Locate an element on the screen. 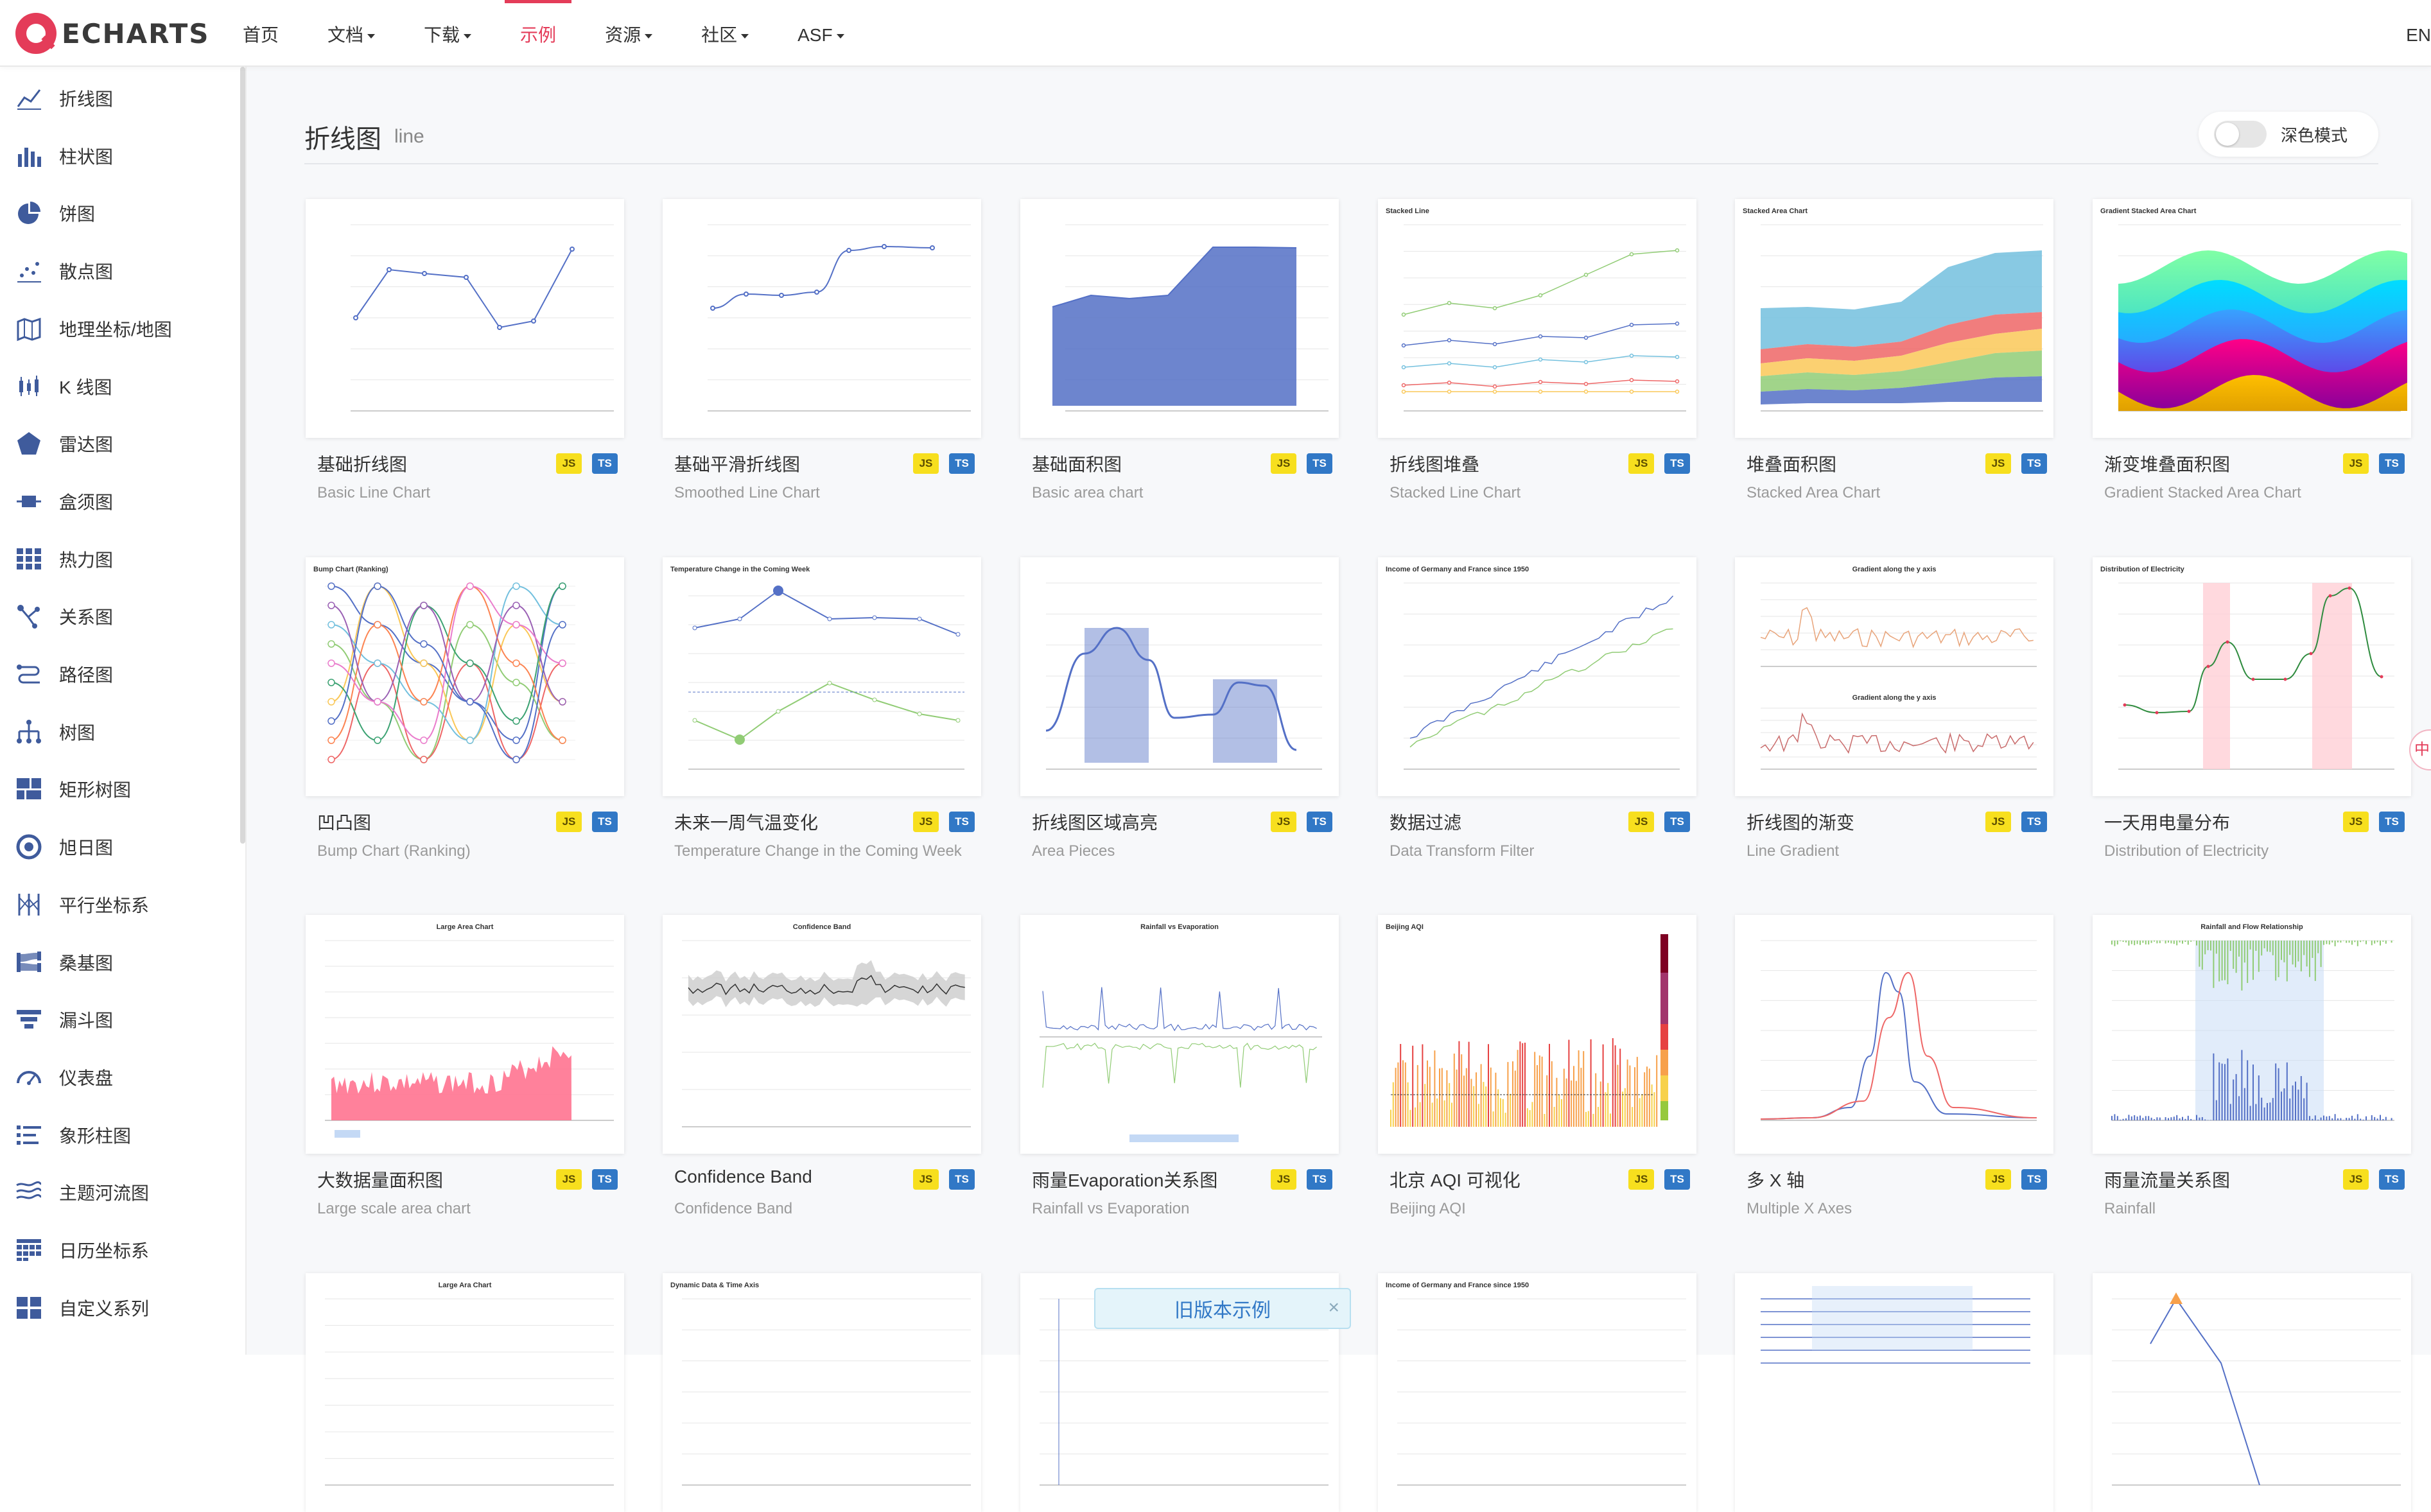  nav-item: 文档 is located at coordinates (351, 33).